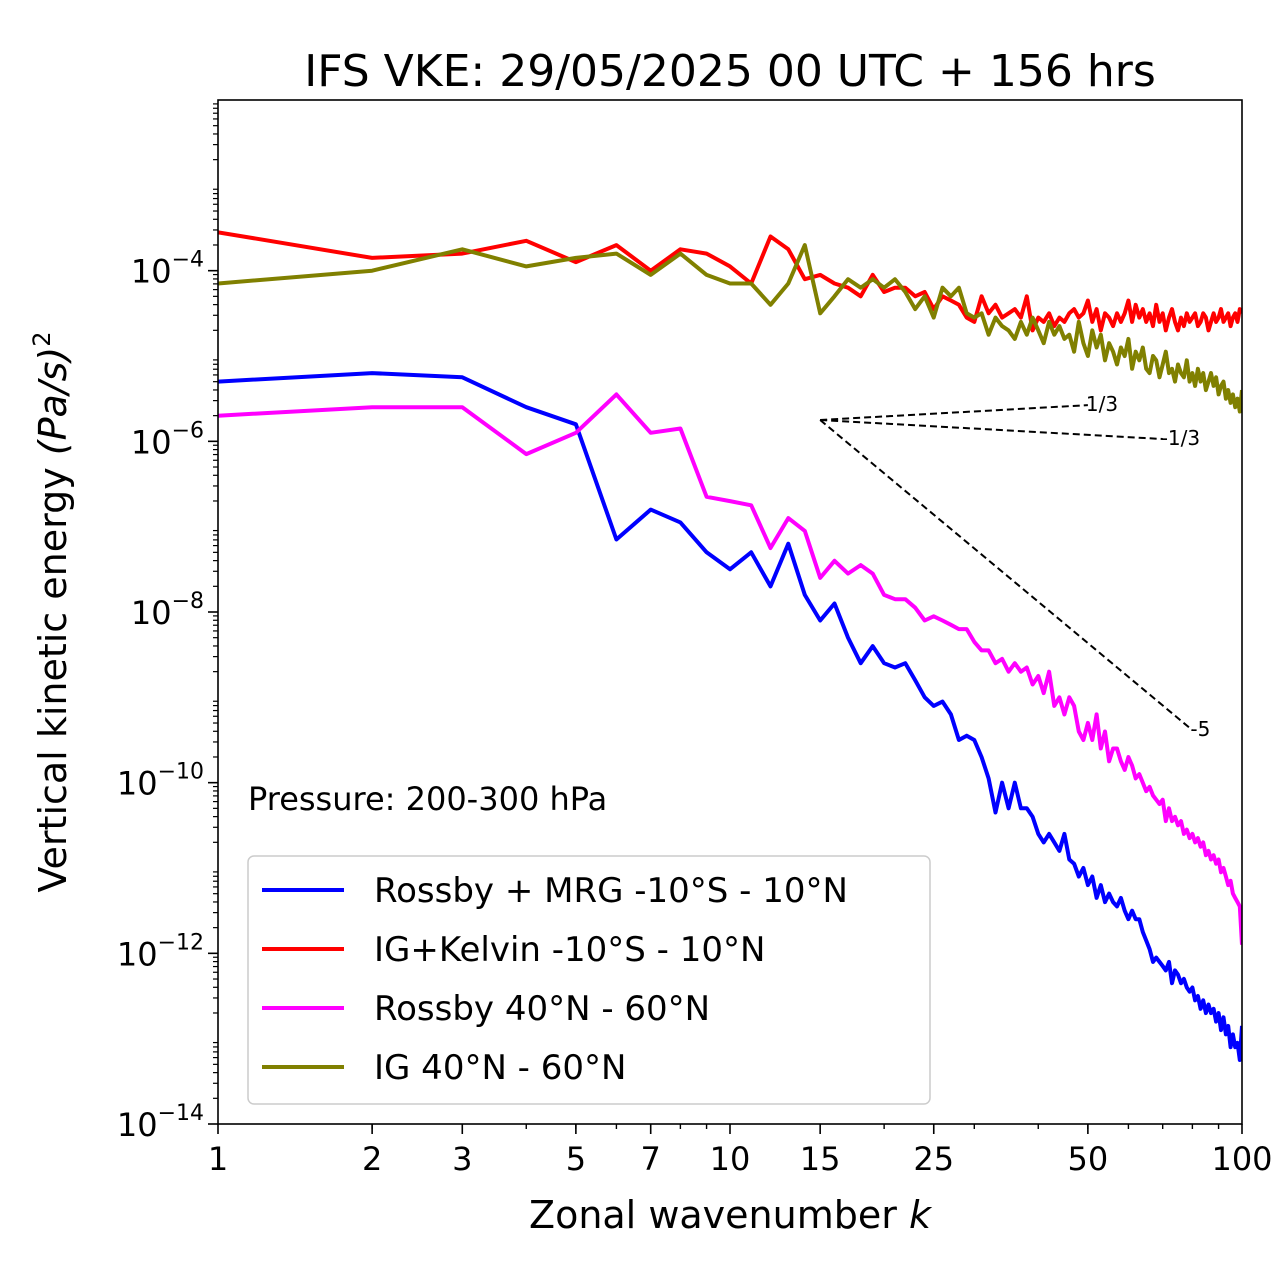 This screenshot has width=1280, height=1288. I want to click on legend-label-1: Rossby + MRG -10°S - 10°N, so click(611, 891).